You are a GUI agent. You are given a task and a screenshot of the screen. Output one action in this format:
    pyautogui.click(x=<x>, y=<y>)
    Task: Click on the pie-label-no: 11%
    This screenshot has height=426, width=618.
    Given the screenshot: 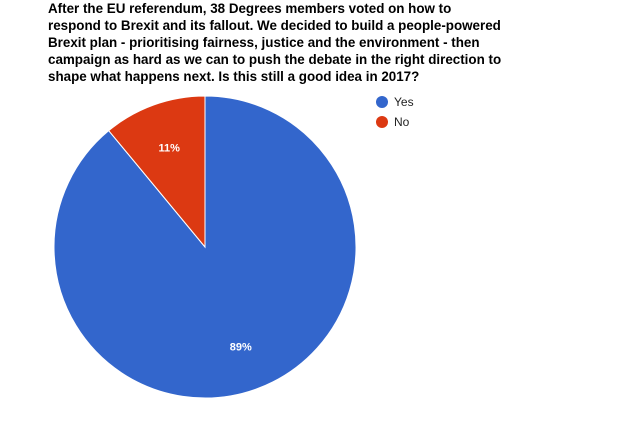 What is the action you would take?
    pyautogui.click(x=169, y=149)
    